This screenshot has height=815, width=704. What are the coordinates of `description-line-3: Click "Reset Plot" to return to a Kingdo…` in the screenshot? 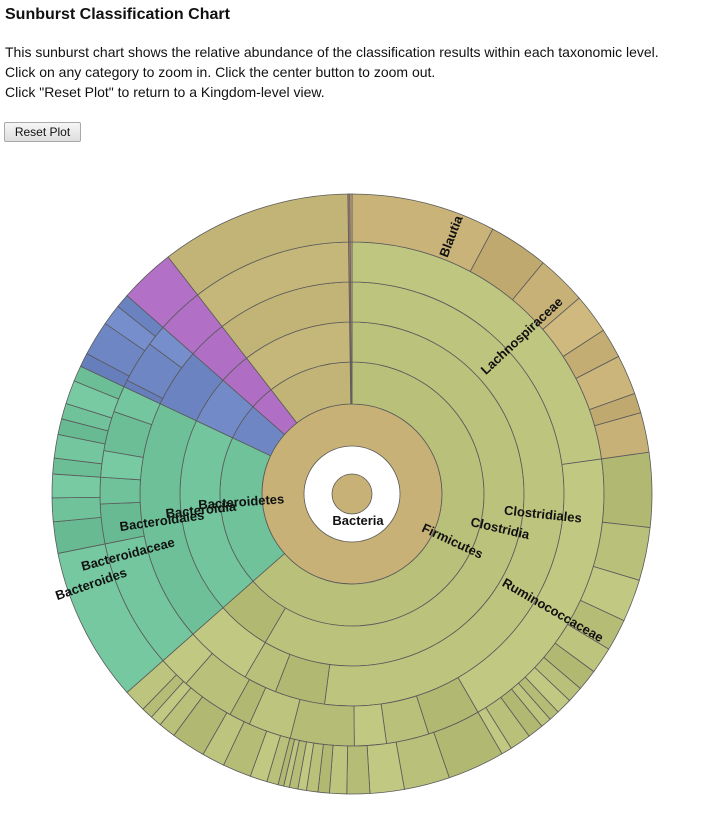 It's located at (165, 92).